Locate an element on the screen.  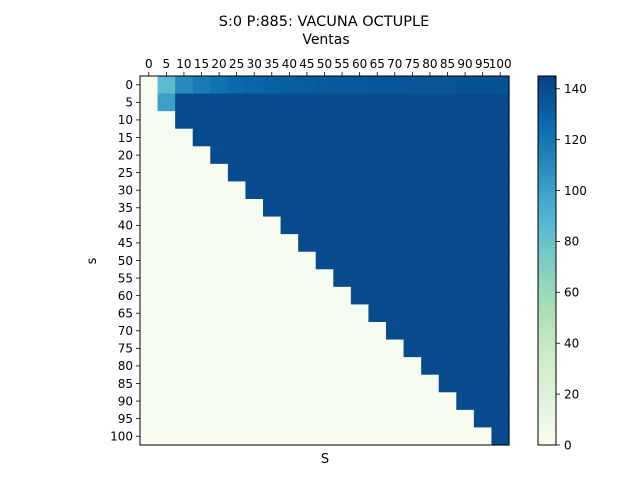
colorbar-tick-label: 100 is located at coordinates (575, 191).